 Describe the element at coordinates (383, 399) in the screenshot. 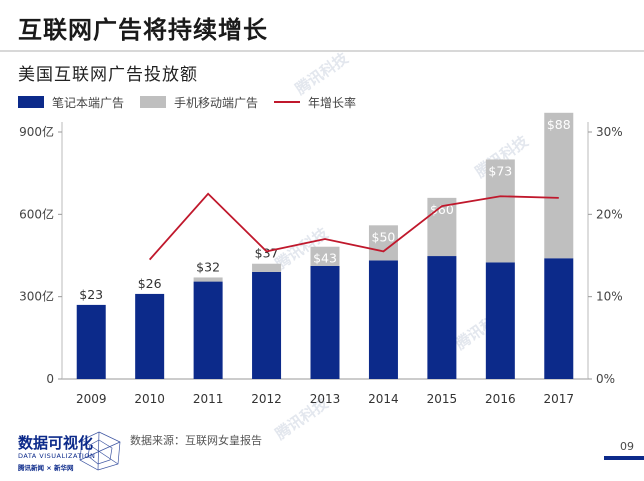

I see `x-tick-label: 2014` at that location.